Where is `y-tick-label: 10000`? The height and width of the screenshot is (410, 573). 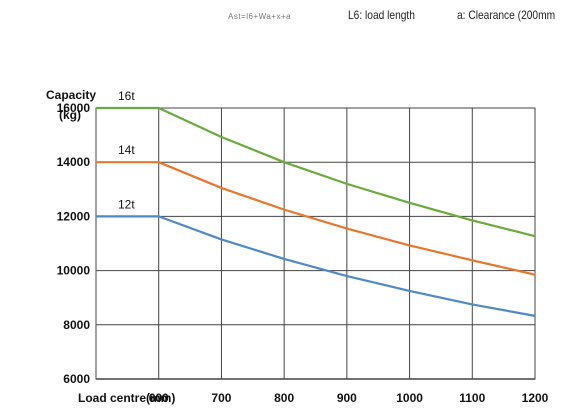 y-tick-label: 10000 is located at coordinates (74, 271).